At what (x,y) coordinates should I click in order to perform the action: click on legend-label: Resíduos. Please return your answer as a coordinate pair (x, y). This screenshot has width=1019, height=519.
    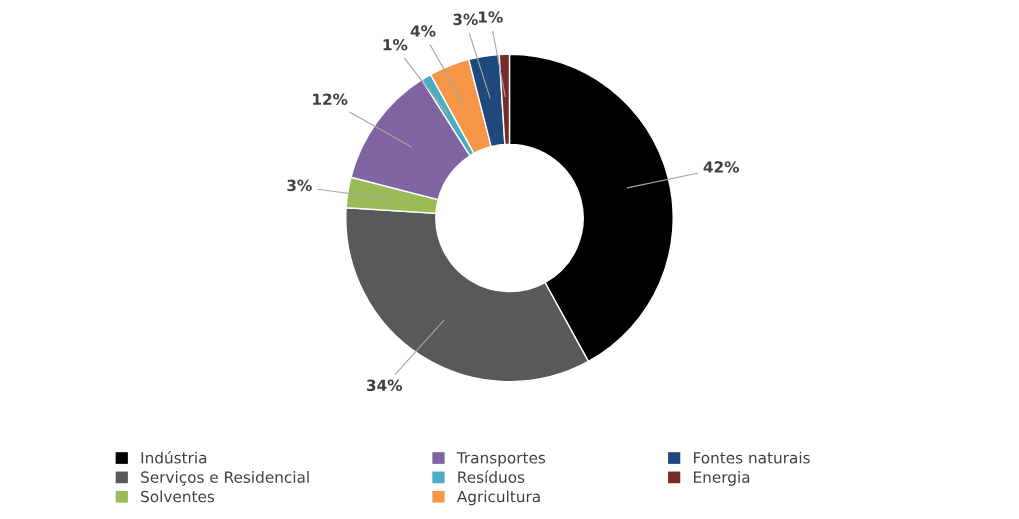
    Looking at the image, I should click on (491, 476).